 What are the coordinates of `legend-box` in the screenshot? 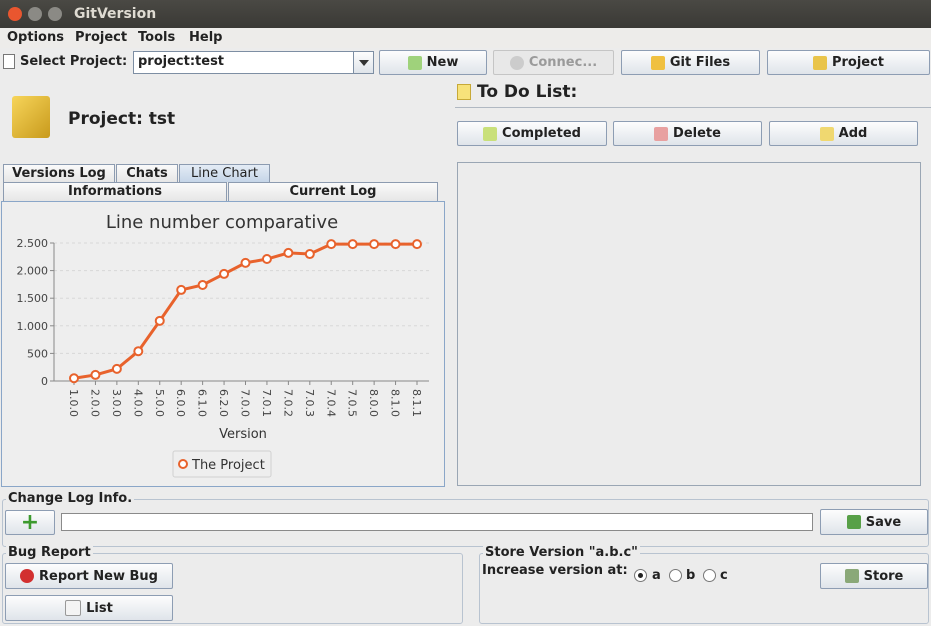 It's located at (222, 464).